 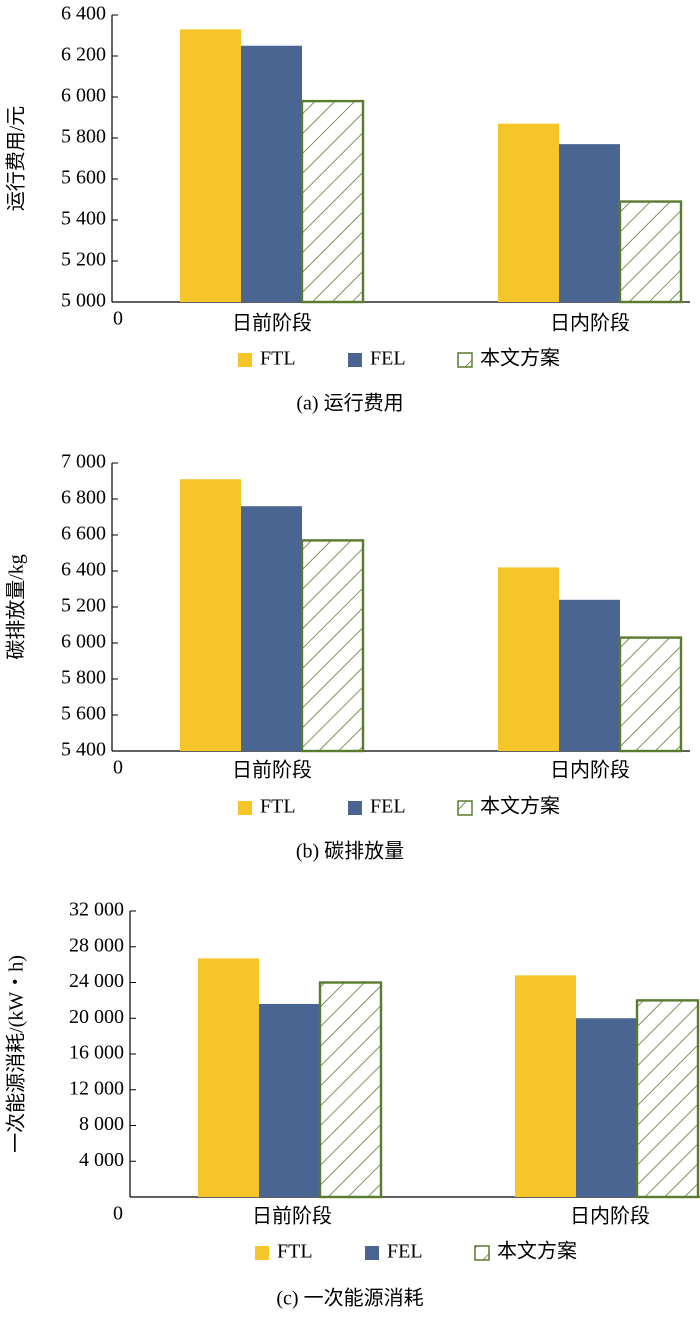 What do you see at coordinates (16, 1054) in the screenshot?
I see `y-axis-label: 一次能源消耗/(kW・h)` at bounding box center [16, 1054].